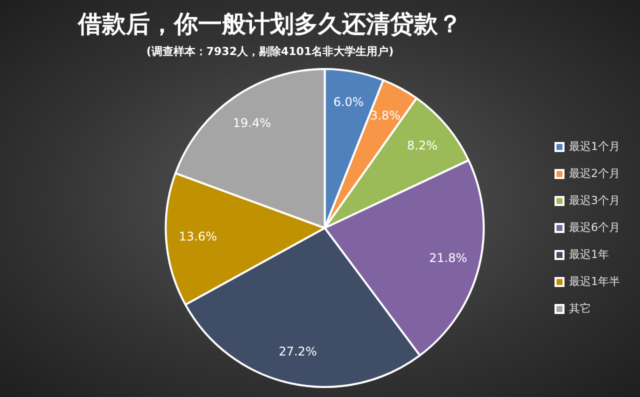  Describe the element at coordinates (594, 281) in the screenshot. I see `legend-label: 最迟1年半` at that location.